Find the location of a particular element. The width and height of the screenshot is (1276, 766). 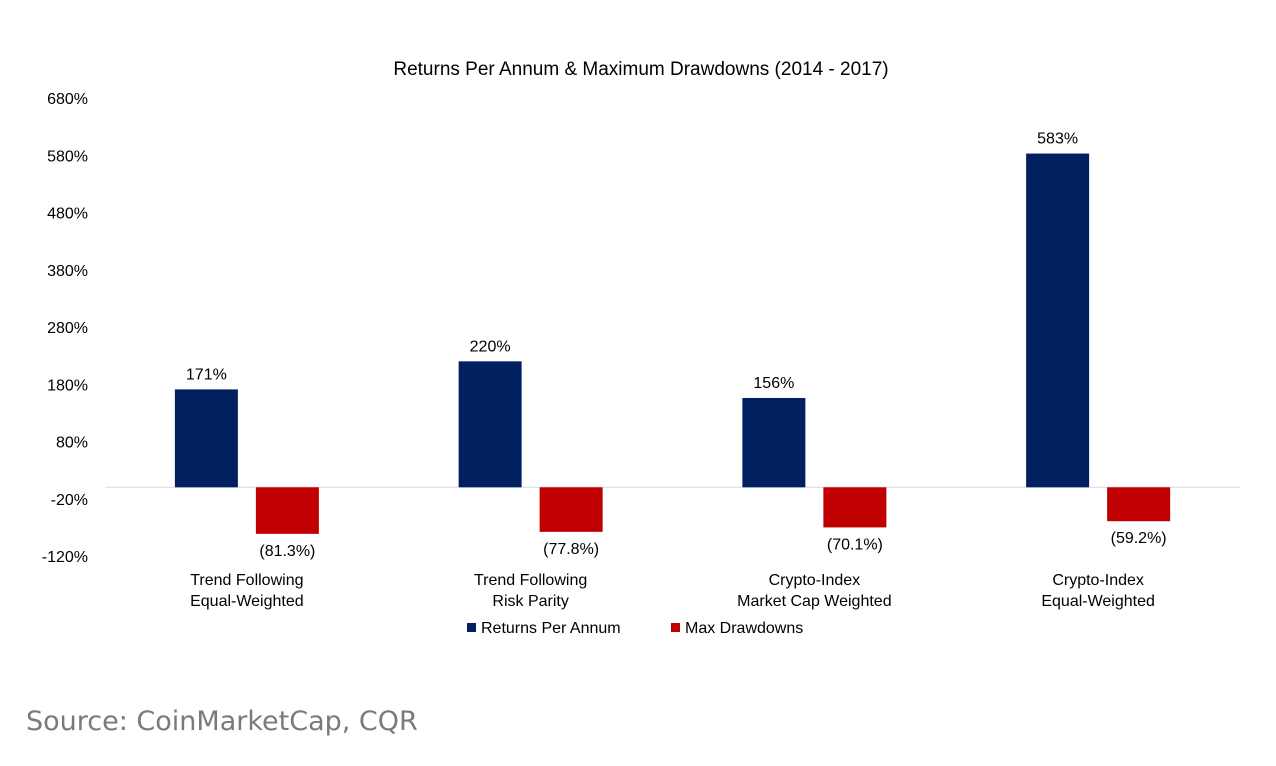

legend-swatch-drawdowns is located at coordinates (675, 627).